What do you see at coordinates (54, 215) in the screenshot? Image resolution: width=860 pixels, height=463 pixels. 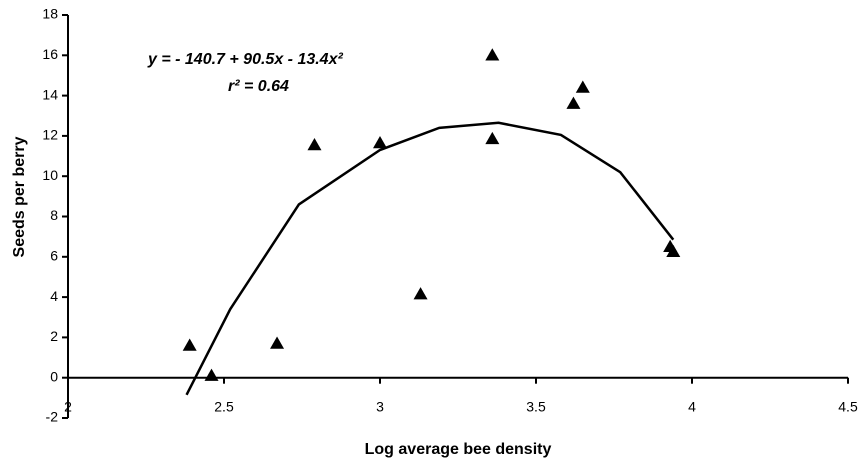 I see `y-tick-label: 8` at bounding box center [54, 215].